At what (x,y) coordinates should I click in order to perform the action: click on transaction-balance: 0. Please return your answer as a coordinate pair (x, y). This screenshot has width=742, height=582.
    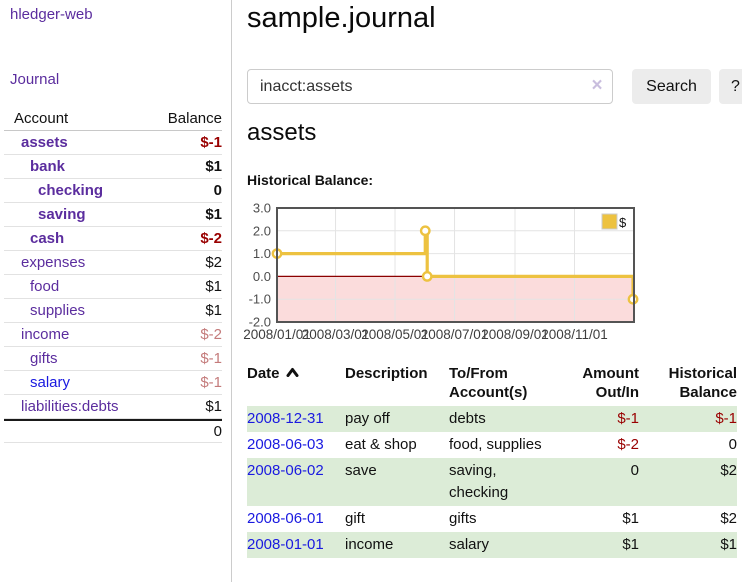
    Looking at the image, I should click on (732, 444).